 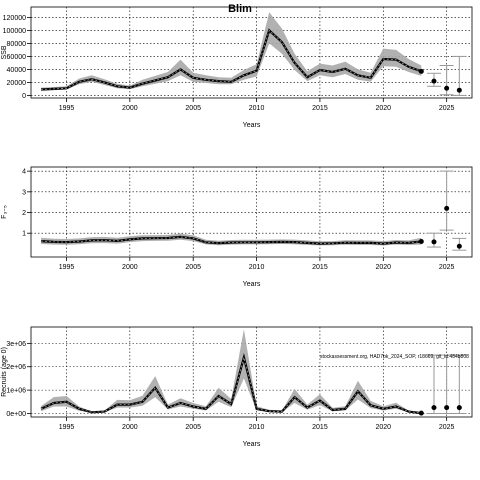 What do you see at coordinates (16, 391) in the screenshot?
I see `y-tick-label: 1e+06` at bounding box center [16, 391].